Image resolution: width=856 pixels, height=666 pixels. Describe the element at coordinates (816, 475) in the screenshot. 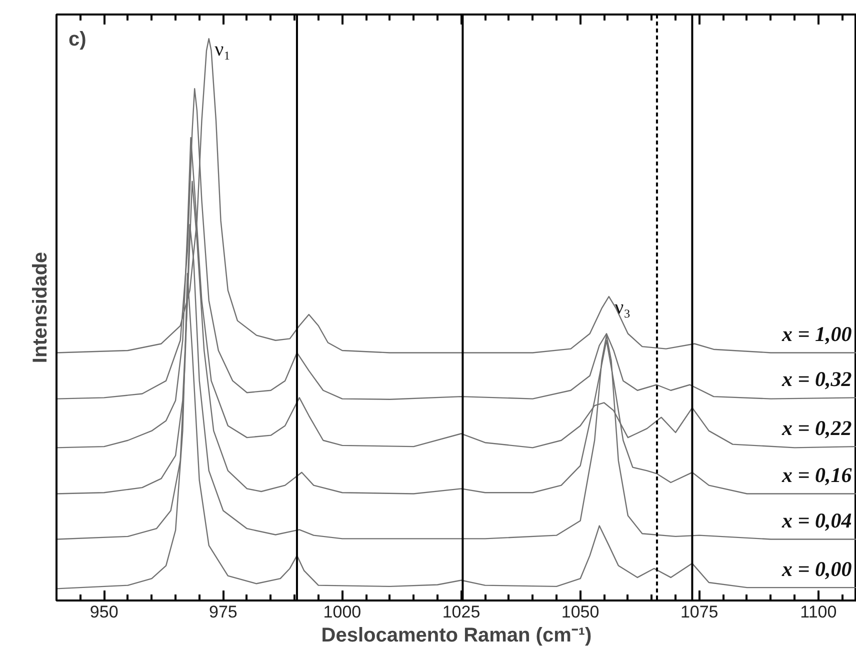

I see `series-label: x = 0,16` at that location.